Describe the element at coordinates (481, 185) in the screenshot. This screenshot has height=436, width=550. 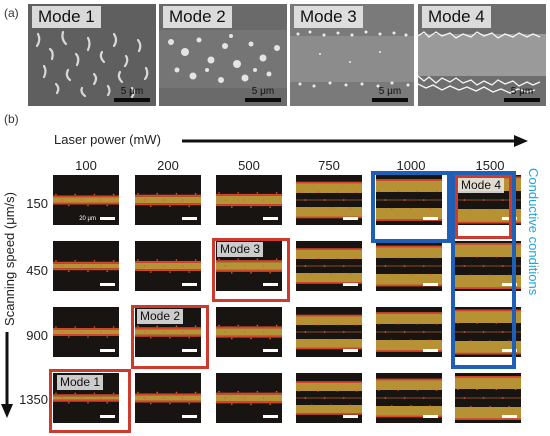
I see `mode-4-tag: Mode 4` at that location.